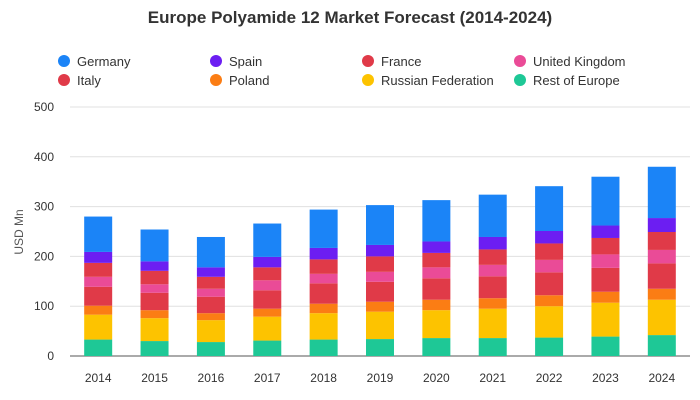  I want to click on legend-item-rest-of-europe: Rest of Europe, so click(567, 80).